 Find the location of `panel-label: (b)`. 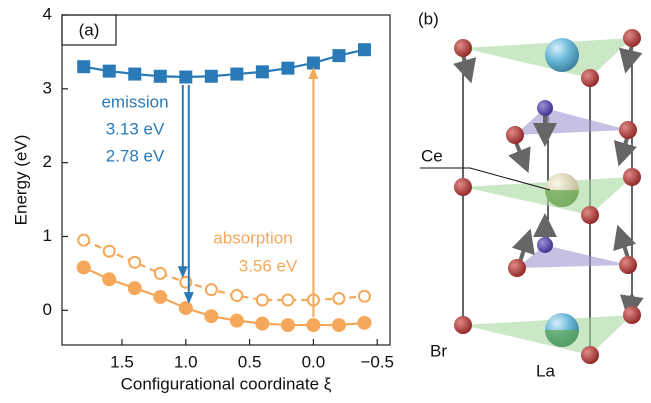

panel-label: (b) is located at coordinates (428, 18).